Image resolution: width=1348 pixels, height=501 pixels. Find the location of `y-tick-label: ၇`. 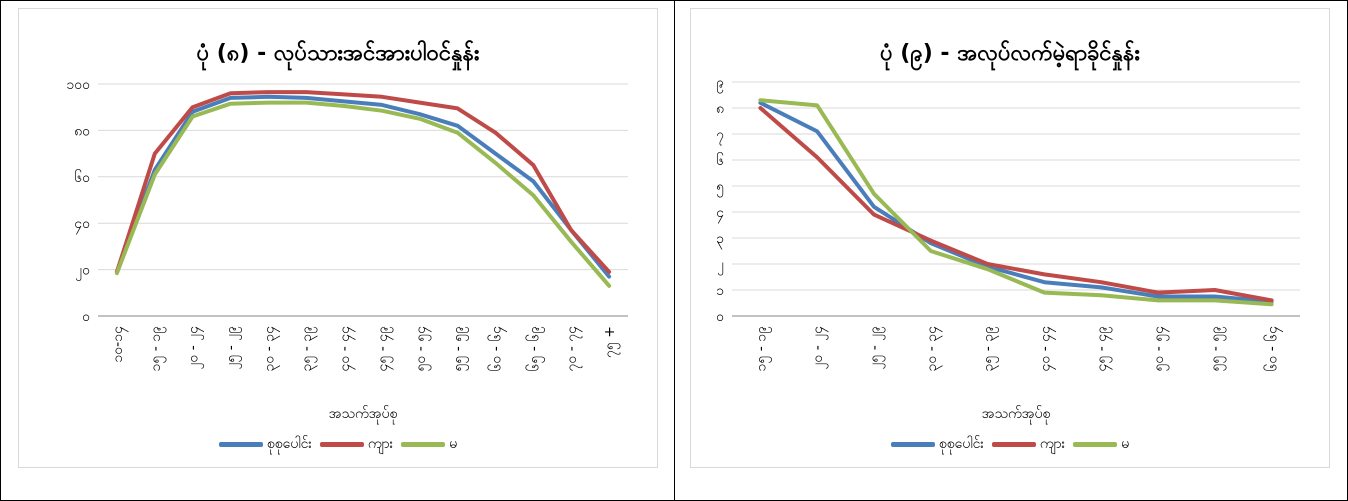

y-tick-label: ၇ is located at coordinates (720, 136).